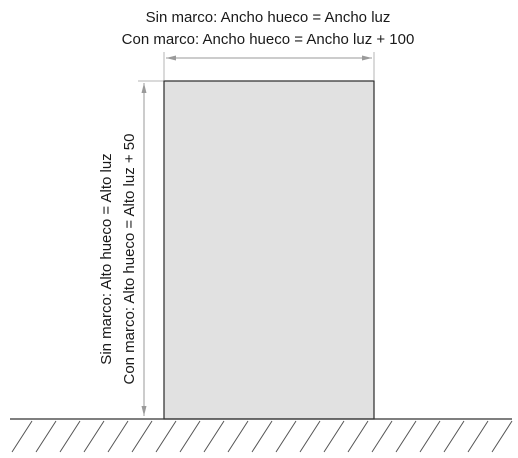 Image resolution: width=518 pixels, height=458 pixels. Describe the element at coordinates (171, 58) in the screenshot. I see `width-arrow-left` at that location.